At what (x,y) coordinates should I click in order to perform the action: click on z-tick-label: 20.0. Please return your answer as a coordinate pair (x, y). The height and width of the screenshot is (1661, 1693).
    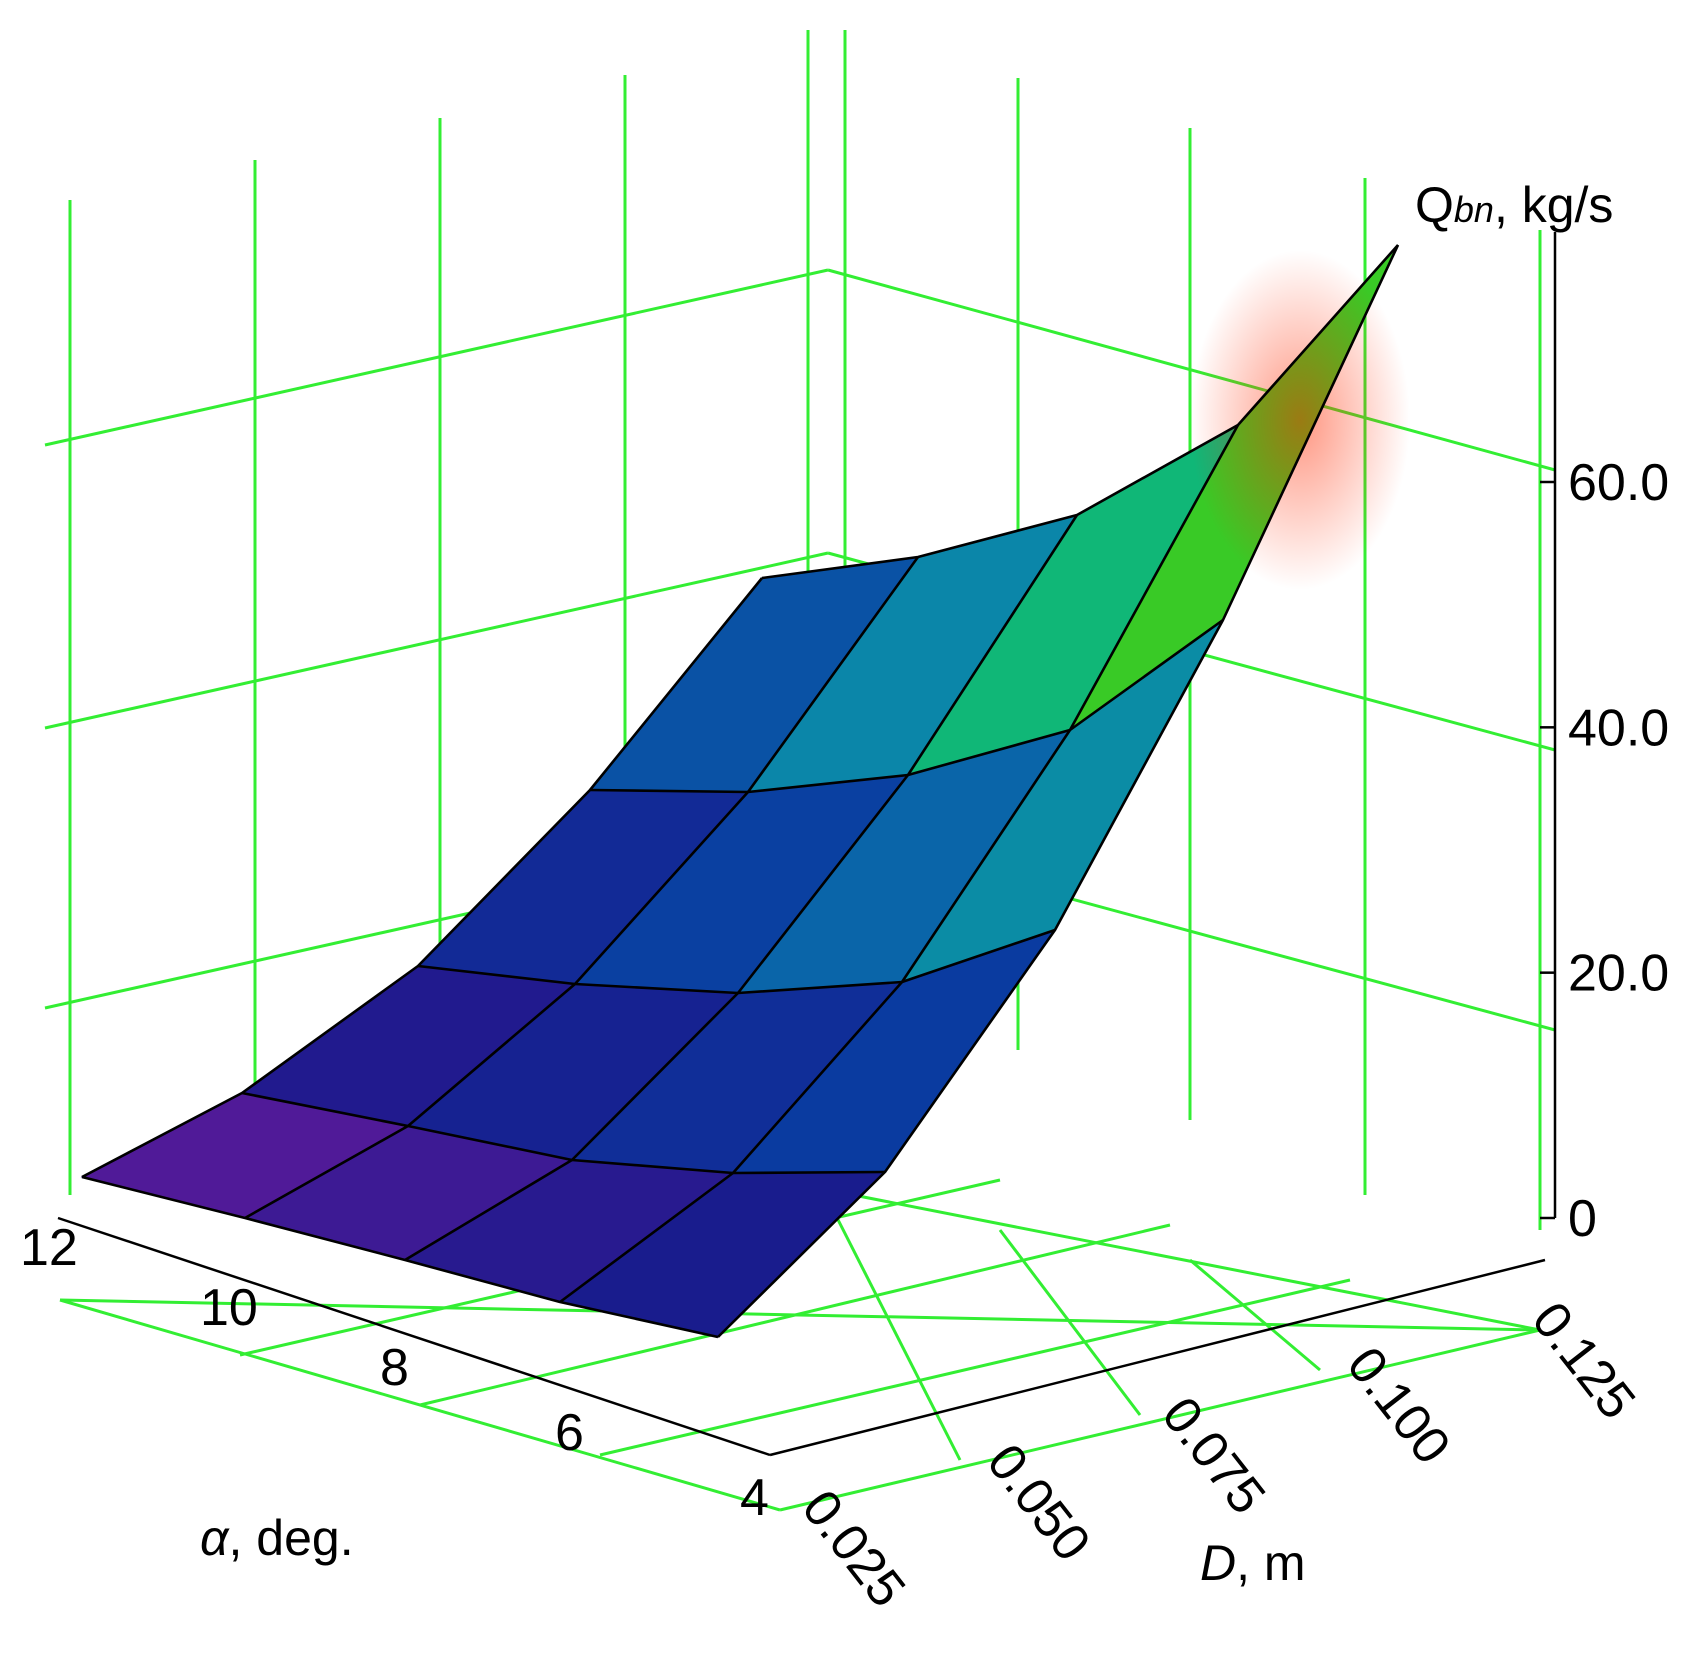
    Looking at the image, I should click on (1618, 974).